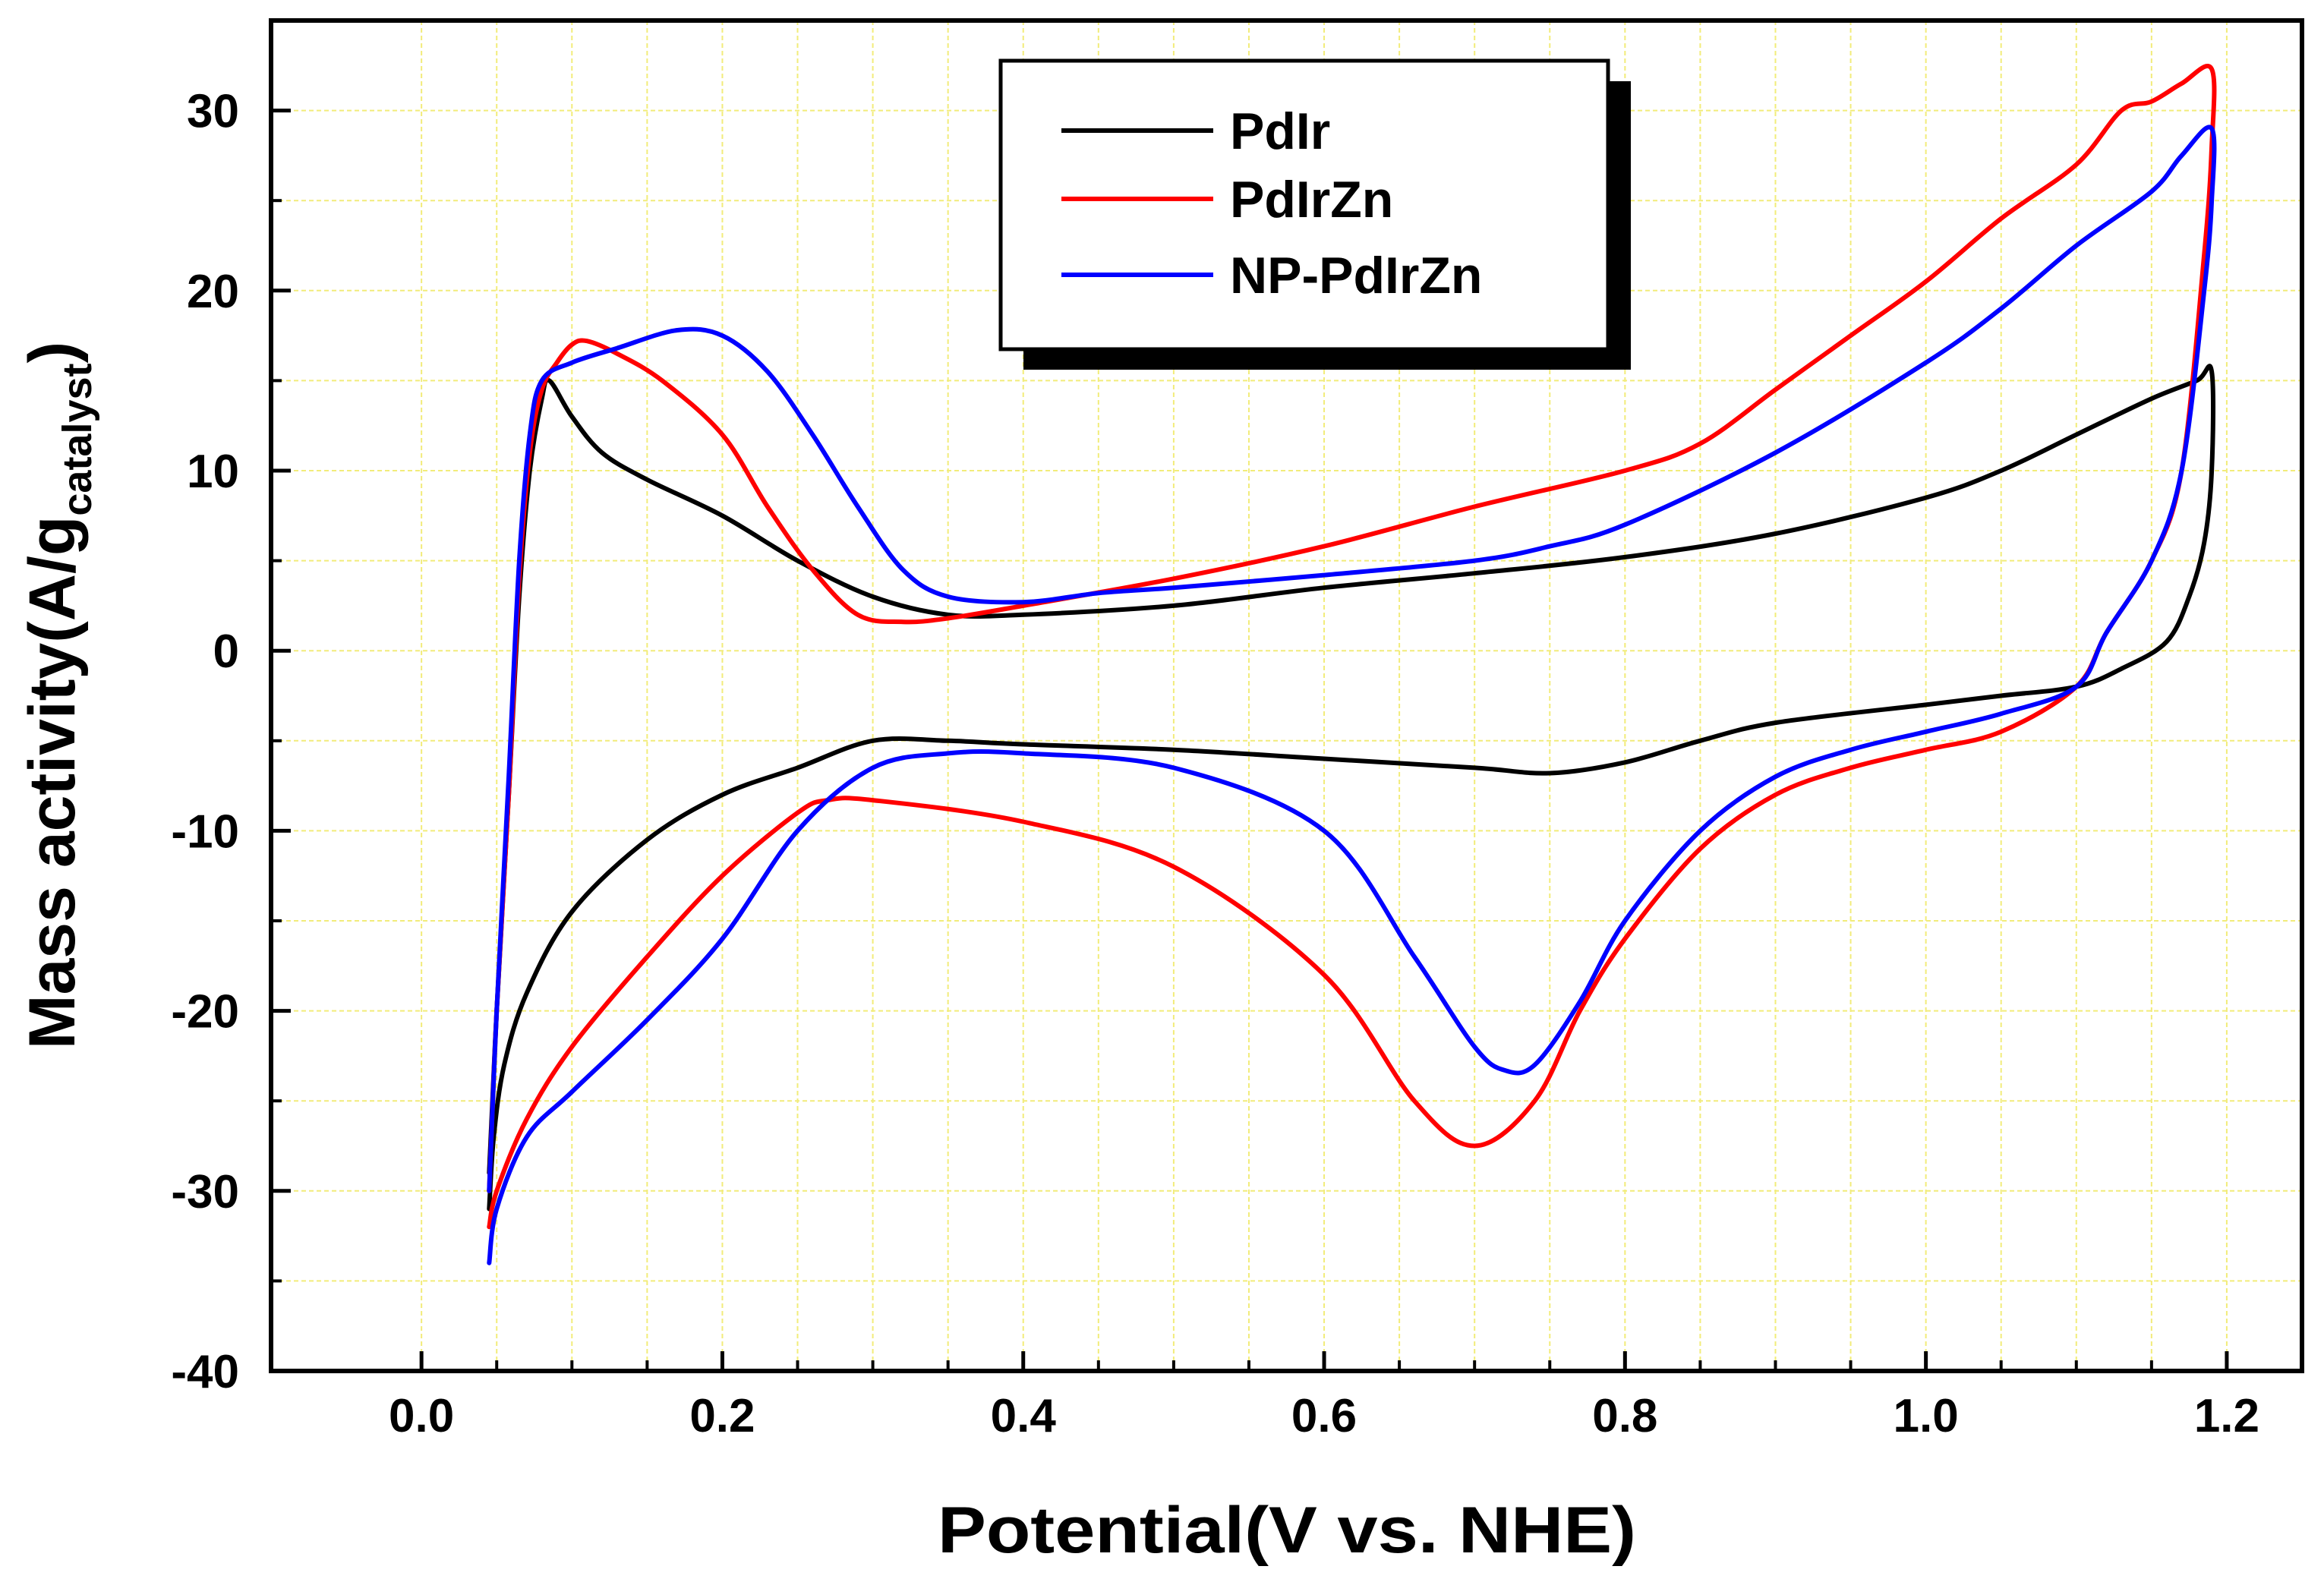 The image size is (2324, 1582). I want to click on y-axis-title: Mass activity(A/gcatalyst), so click(58, 695).